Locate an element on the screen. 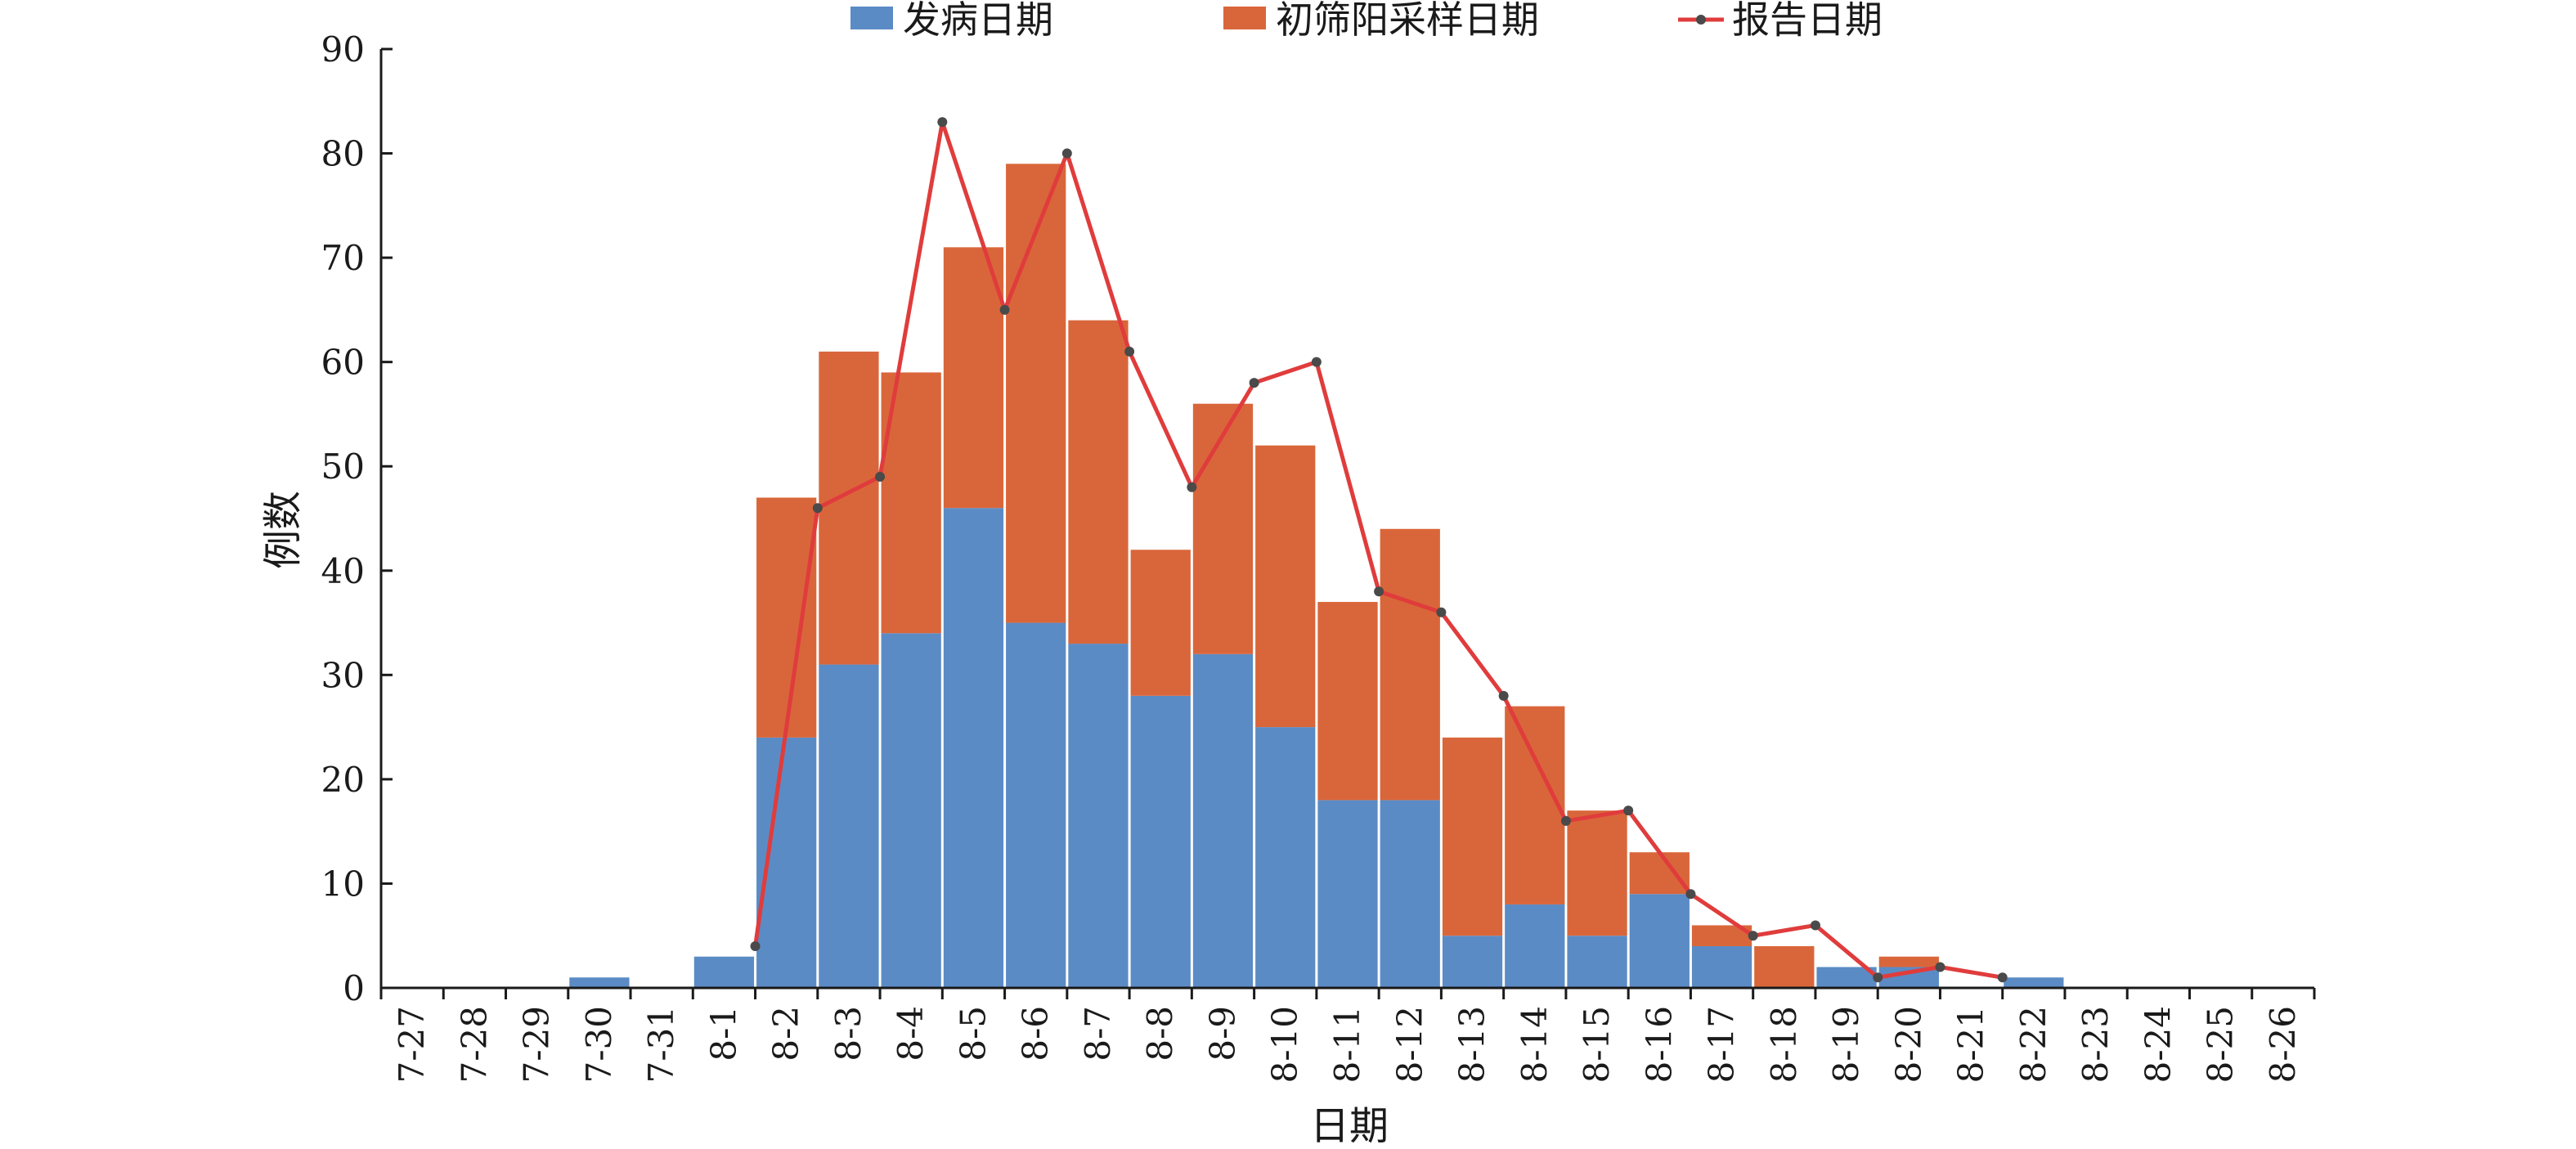  x-tick-label-8-13: 8-13 is located at coordinates (1472, 1044).